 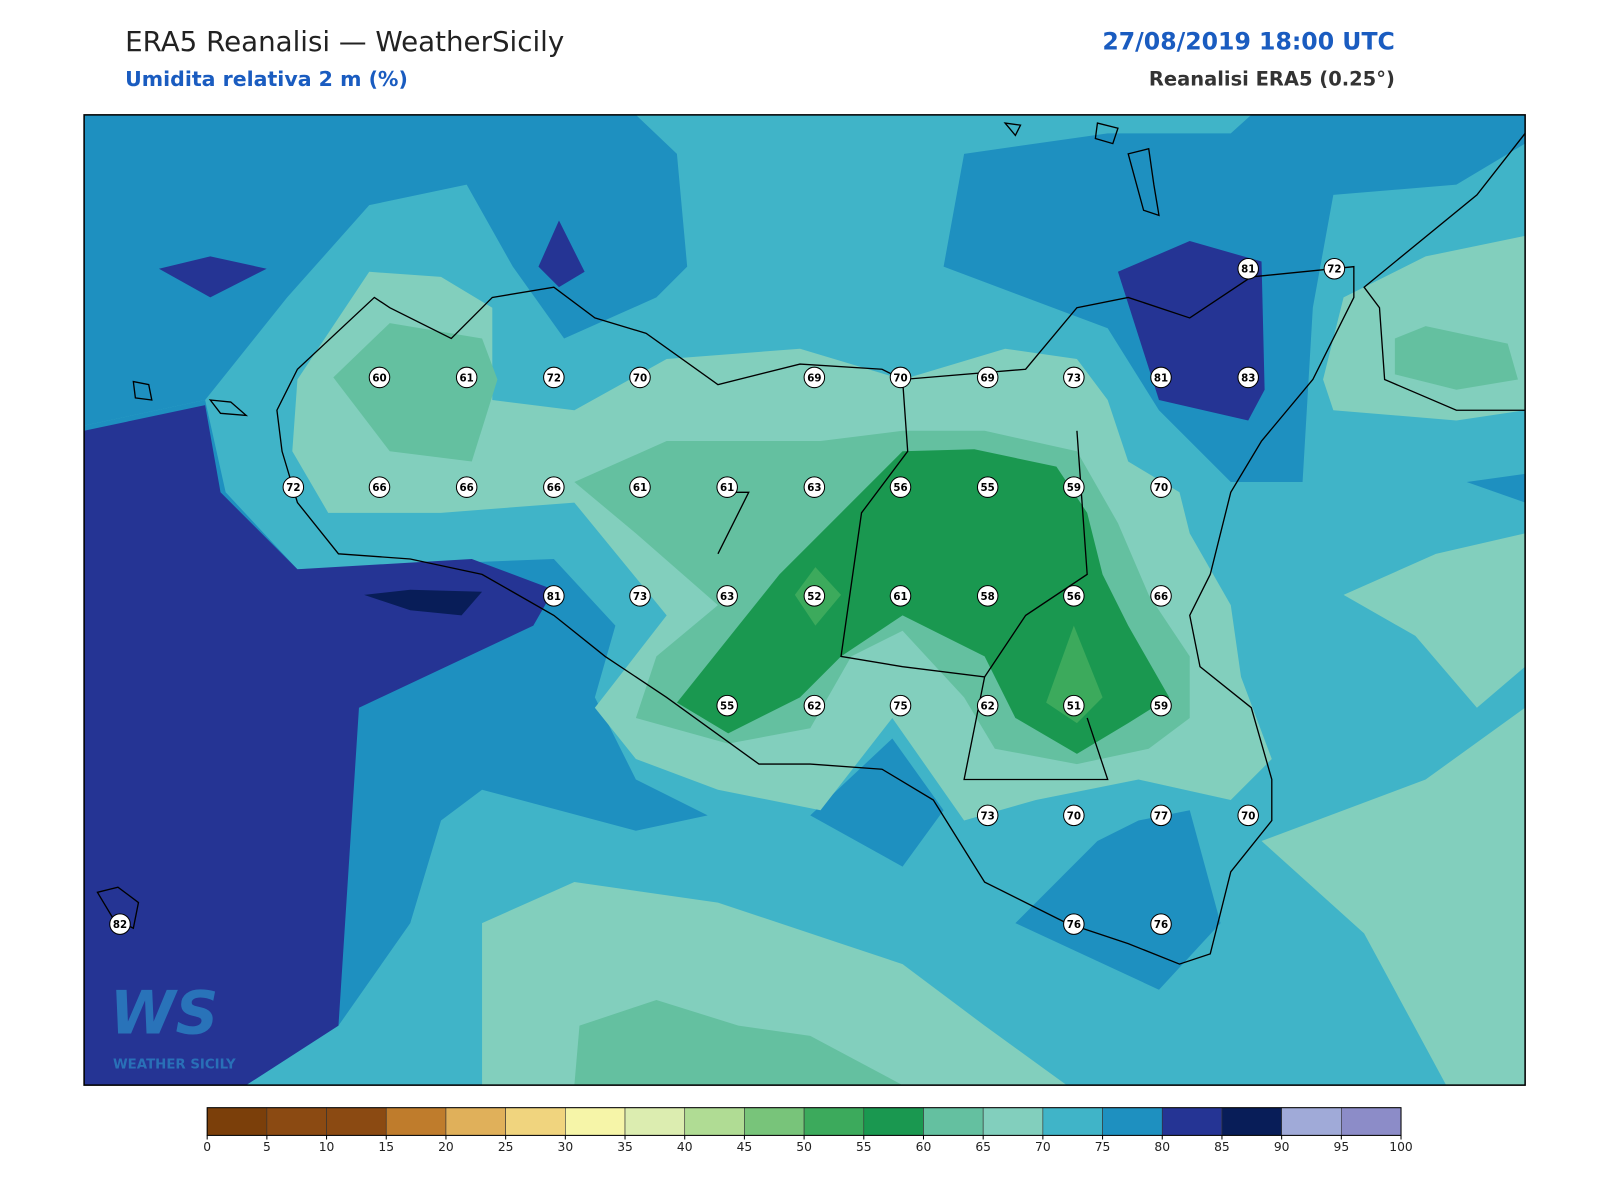 I want to click on station-value: 77, so click(x=1161, y=816).